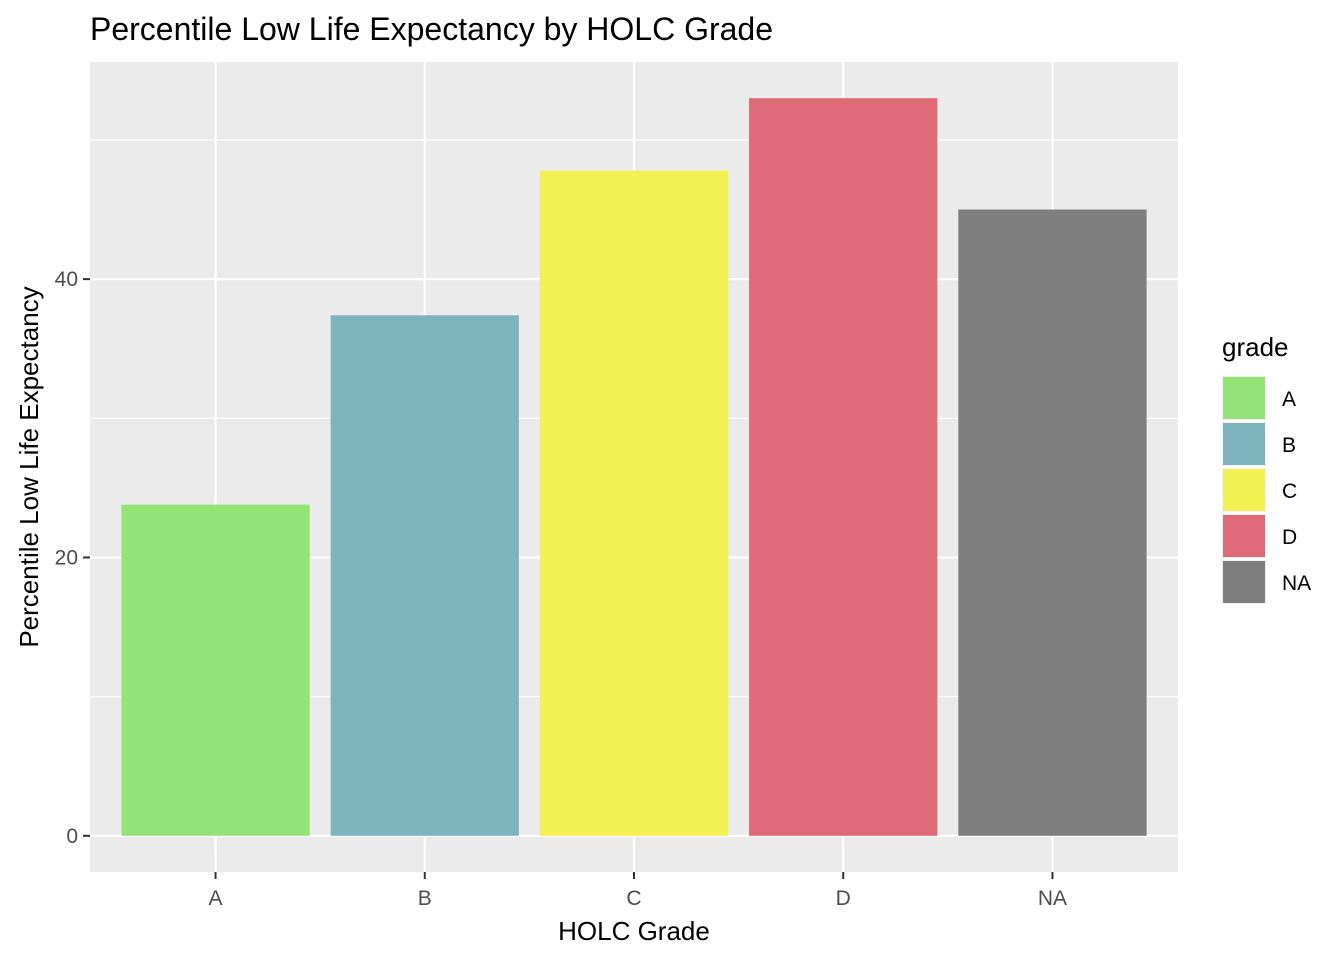  I want to click on y-axis: 0 20 40, so click(72, 558).